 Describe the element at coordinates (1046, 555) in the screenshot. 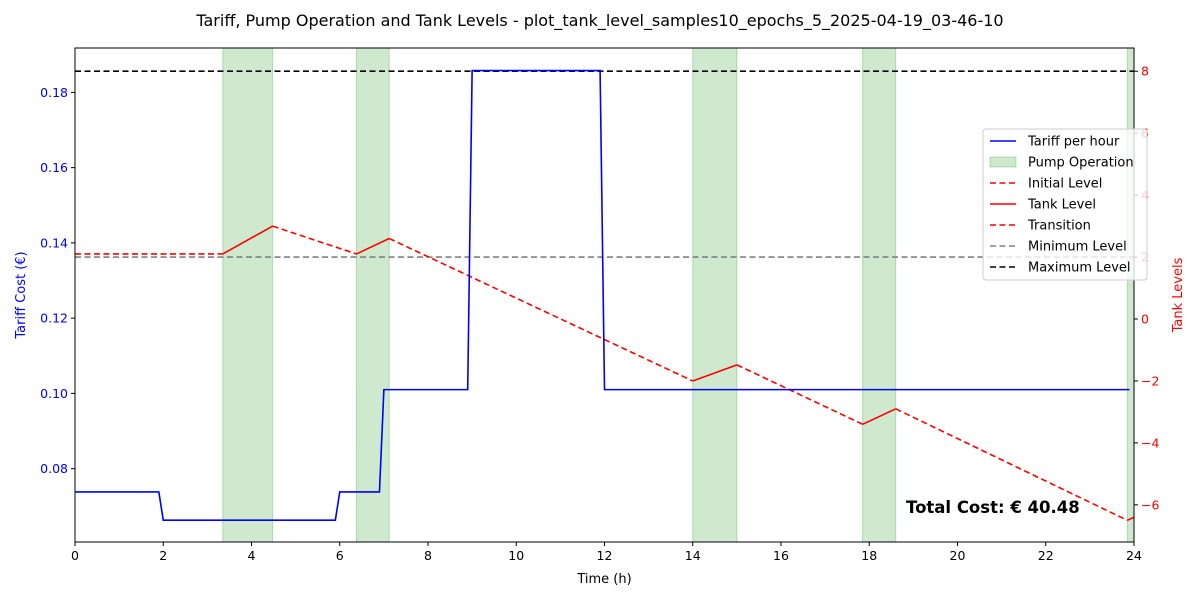

I see `x-tick-label-22: 22` at that location.